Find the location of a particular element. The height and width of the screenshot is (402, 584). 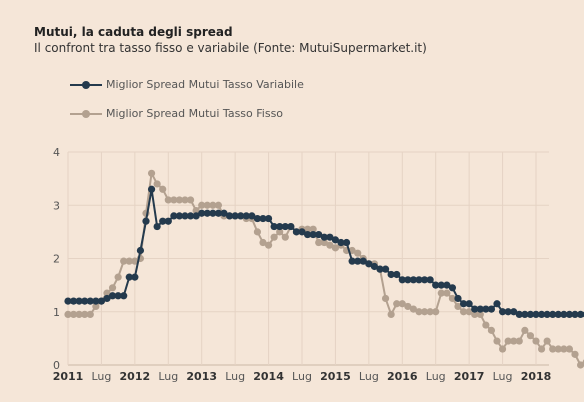

y-tick-label: 3 is located at coordinates (56, 205).